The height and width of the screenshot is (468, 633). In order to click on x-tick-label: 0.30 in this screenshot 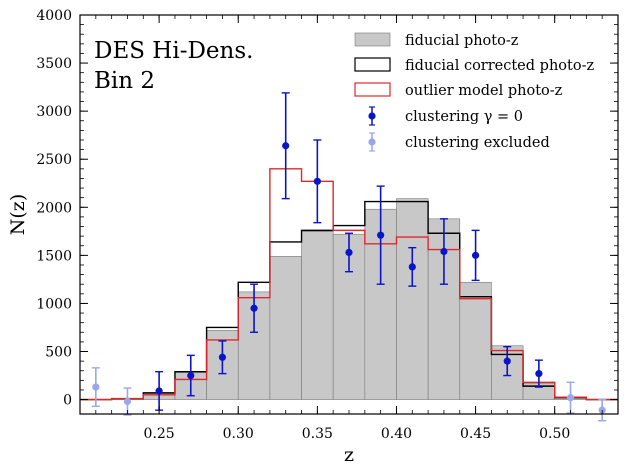, I will do `click(238, 434)`.